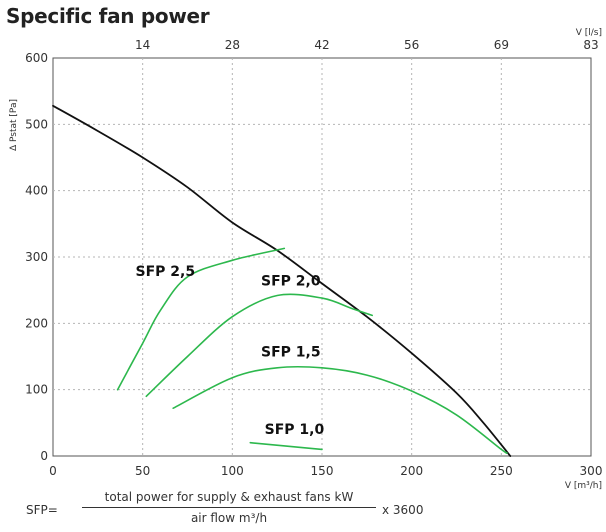 The width and height of the screenshot is (606, 532). What do you see at coordinates (286, 446) in the screenshot?
I see `sfp-1-0-line` at bounding box center [286, 446].